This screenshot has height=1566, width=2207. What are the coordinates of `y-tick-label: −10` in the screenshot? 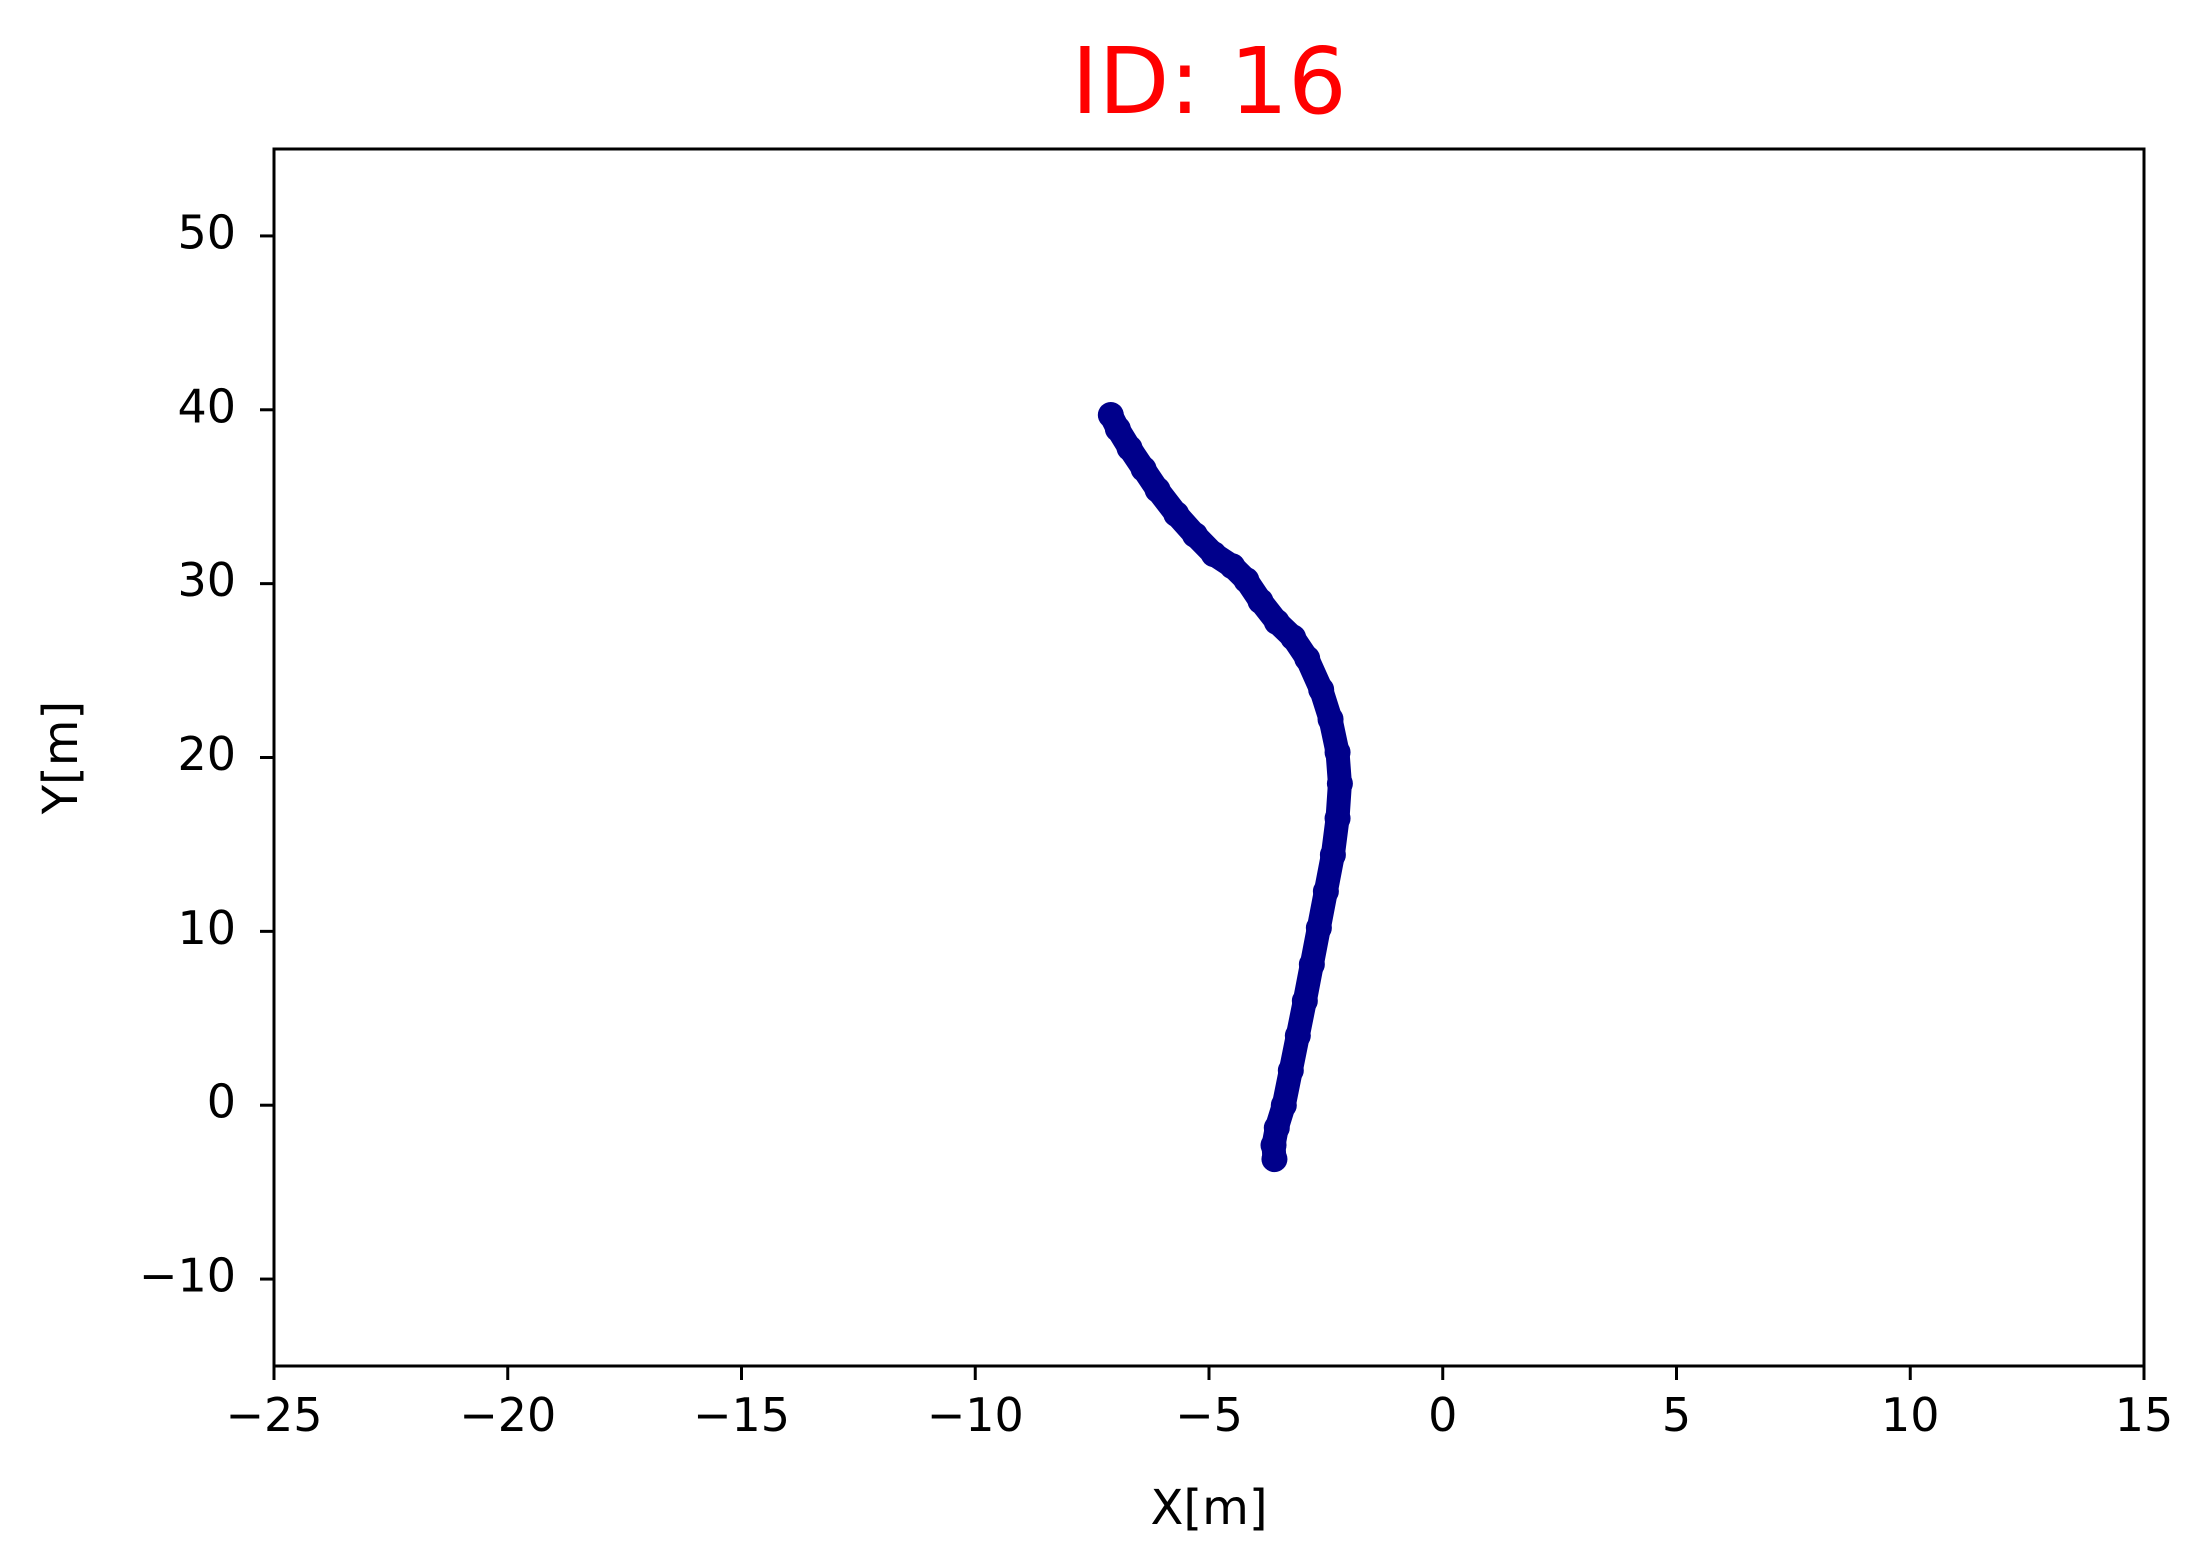 It's located at (187, 1276).